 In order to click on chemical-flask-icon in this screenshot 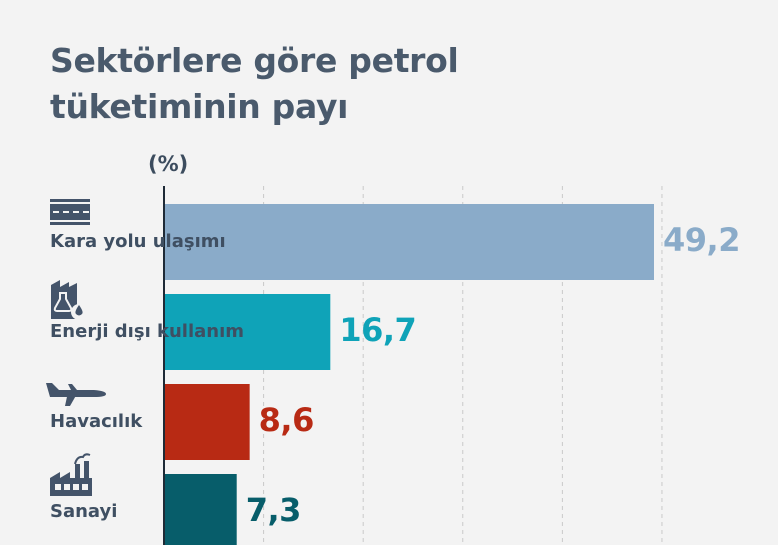, I will do `click(69, 302)`.